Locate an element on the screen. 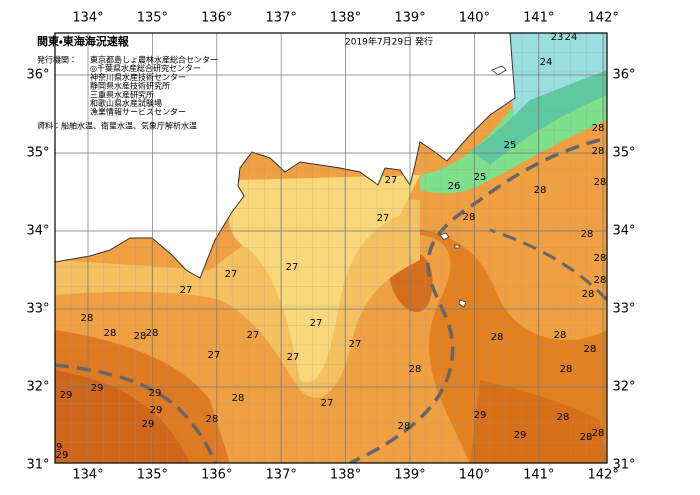  issuer-name: 漁業情報サービスセンター is located at coordinates (138, 112).